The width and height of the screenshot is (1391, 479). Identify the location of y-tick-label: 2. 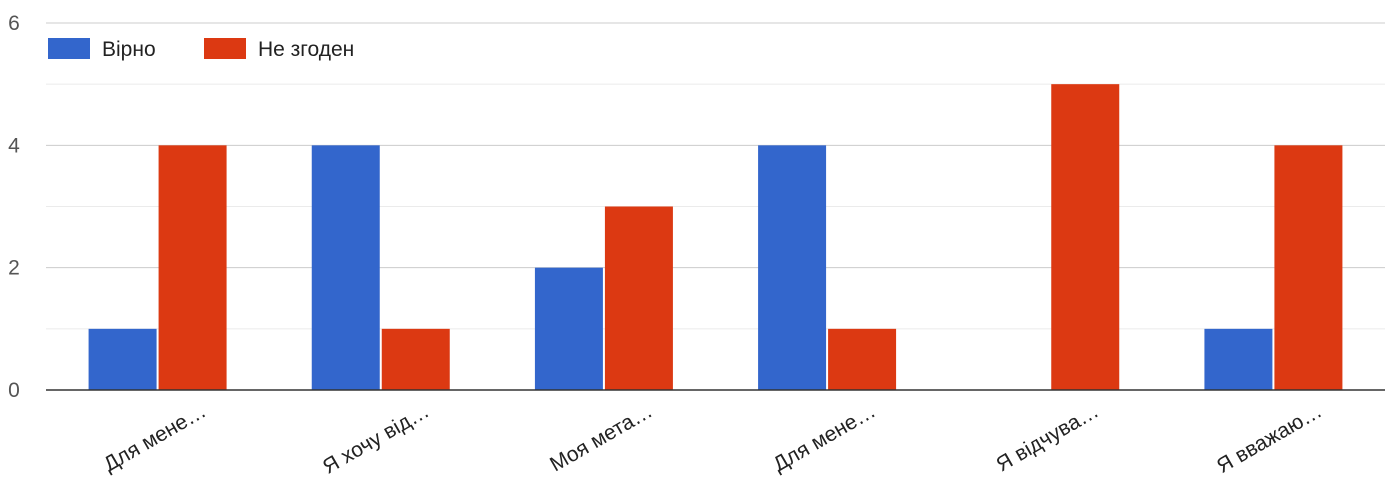
(14, 268).